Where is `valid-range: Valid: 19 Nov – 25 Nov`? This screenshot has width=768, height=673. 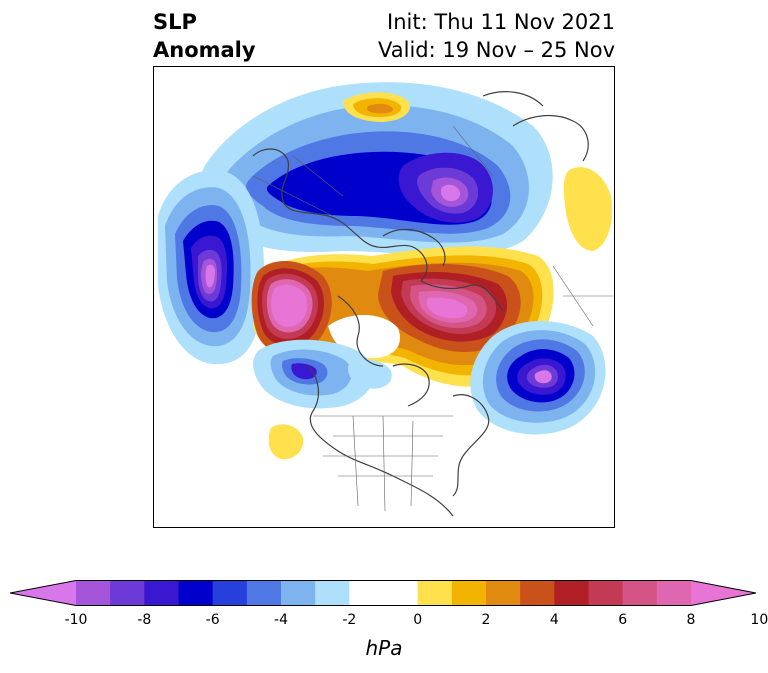 valid-range: Valid: 19 Nov – 25 Nov is located at coordinates (496, 50).